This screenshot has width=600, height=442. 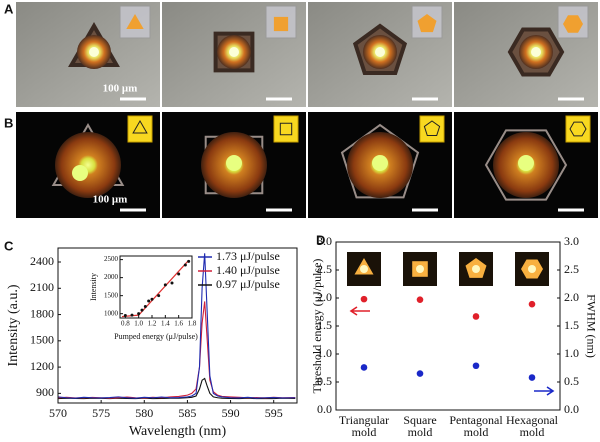 I want to click on x-tick-label: 1.4, so click(x=165, y=324).